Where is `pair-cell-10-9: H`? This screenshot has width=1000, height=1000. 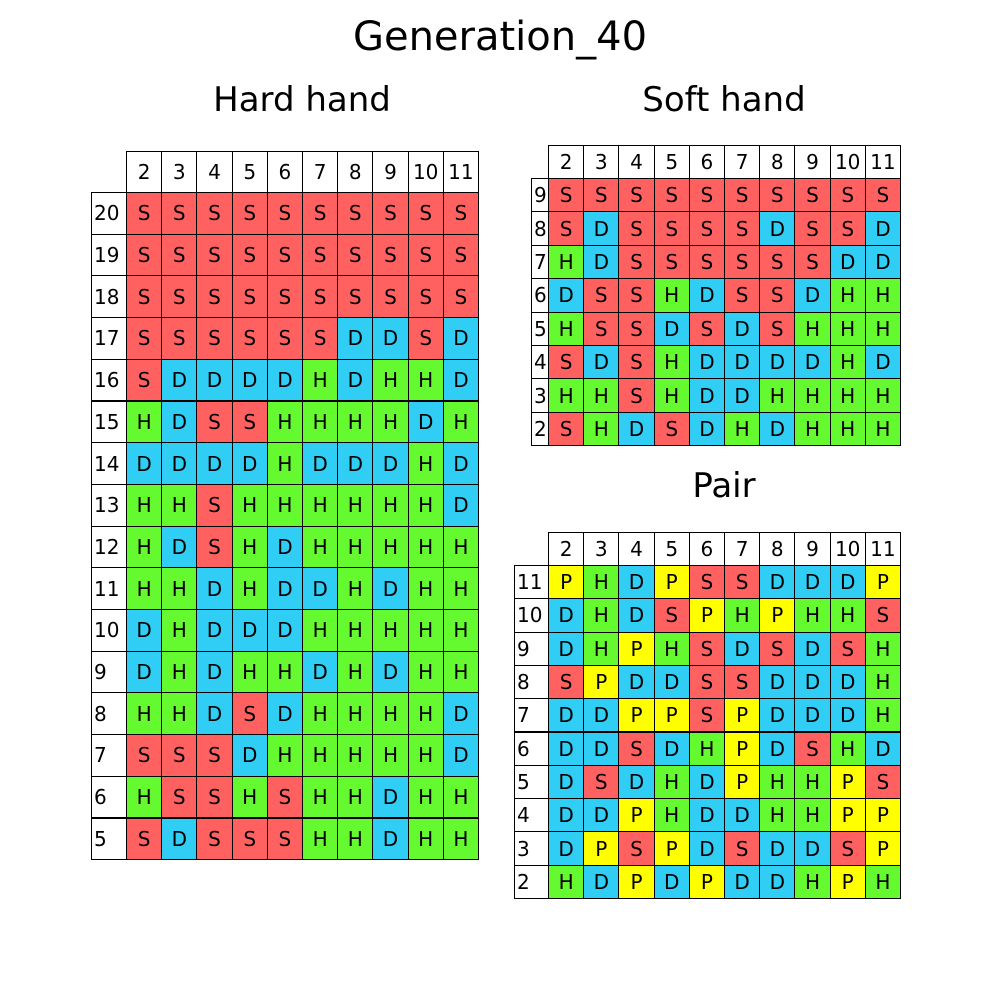 pair-cell-10-9: H is located at coordinates (812, 615).